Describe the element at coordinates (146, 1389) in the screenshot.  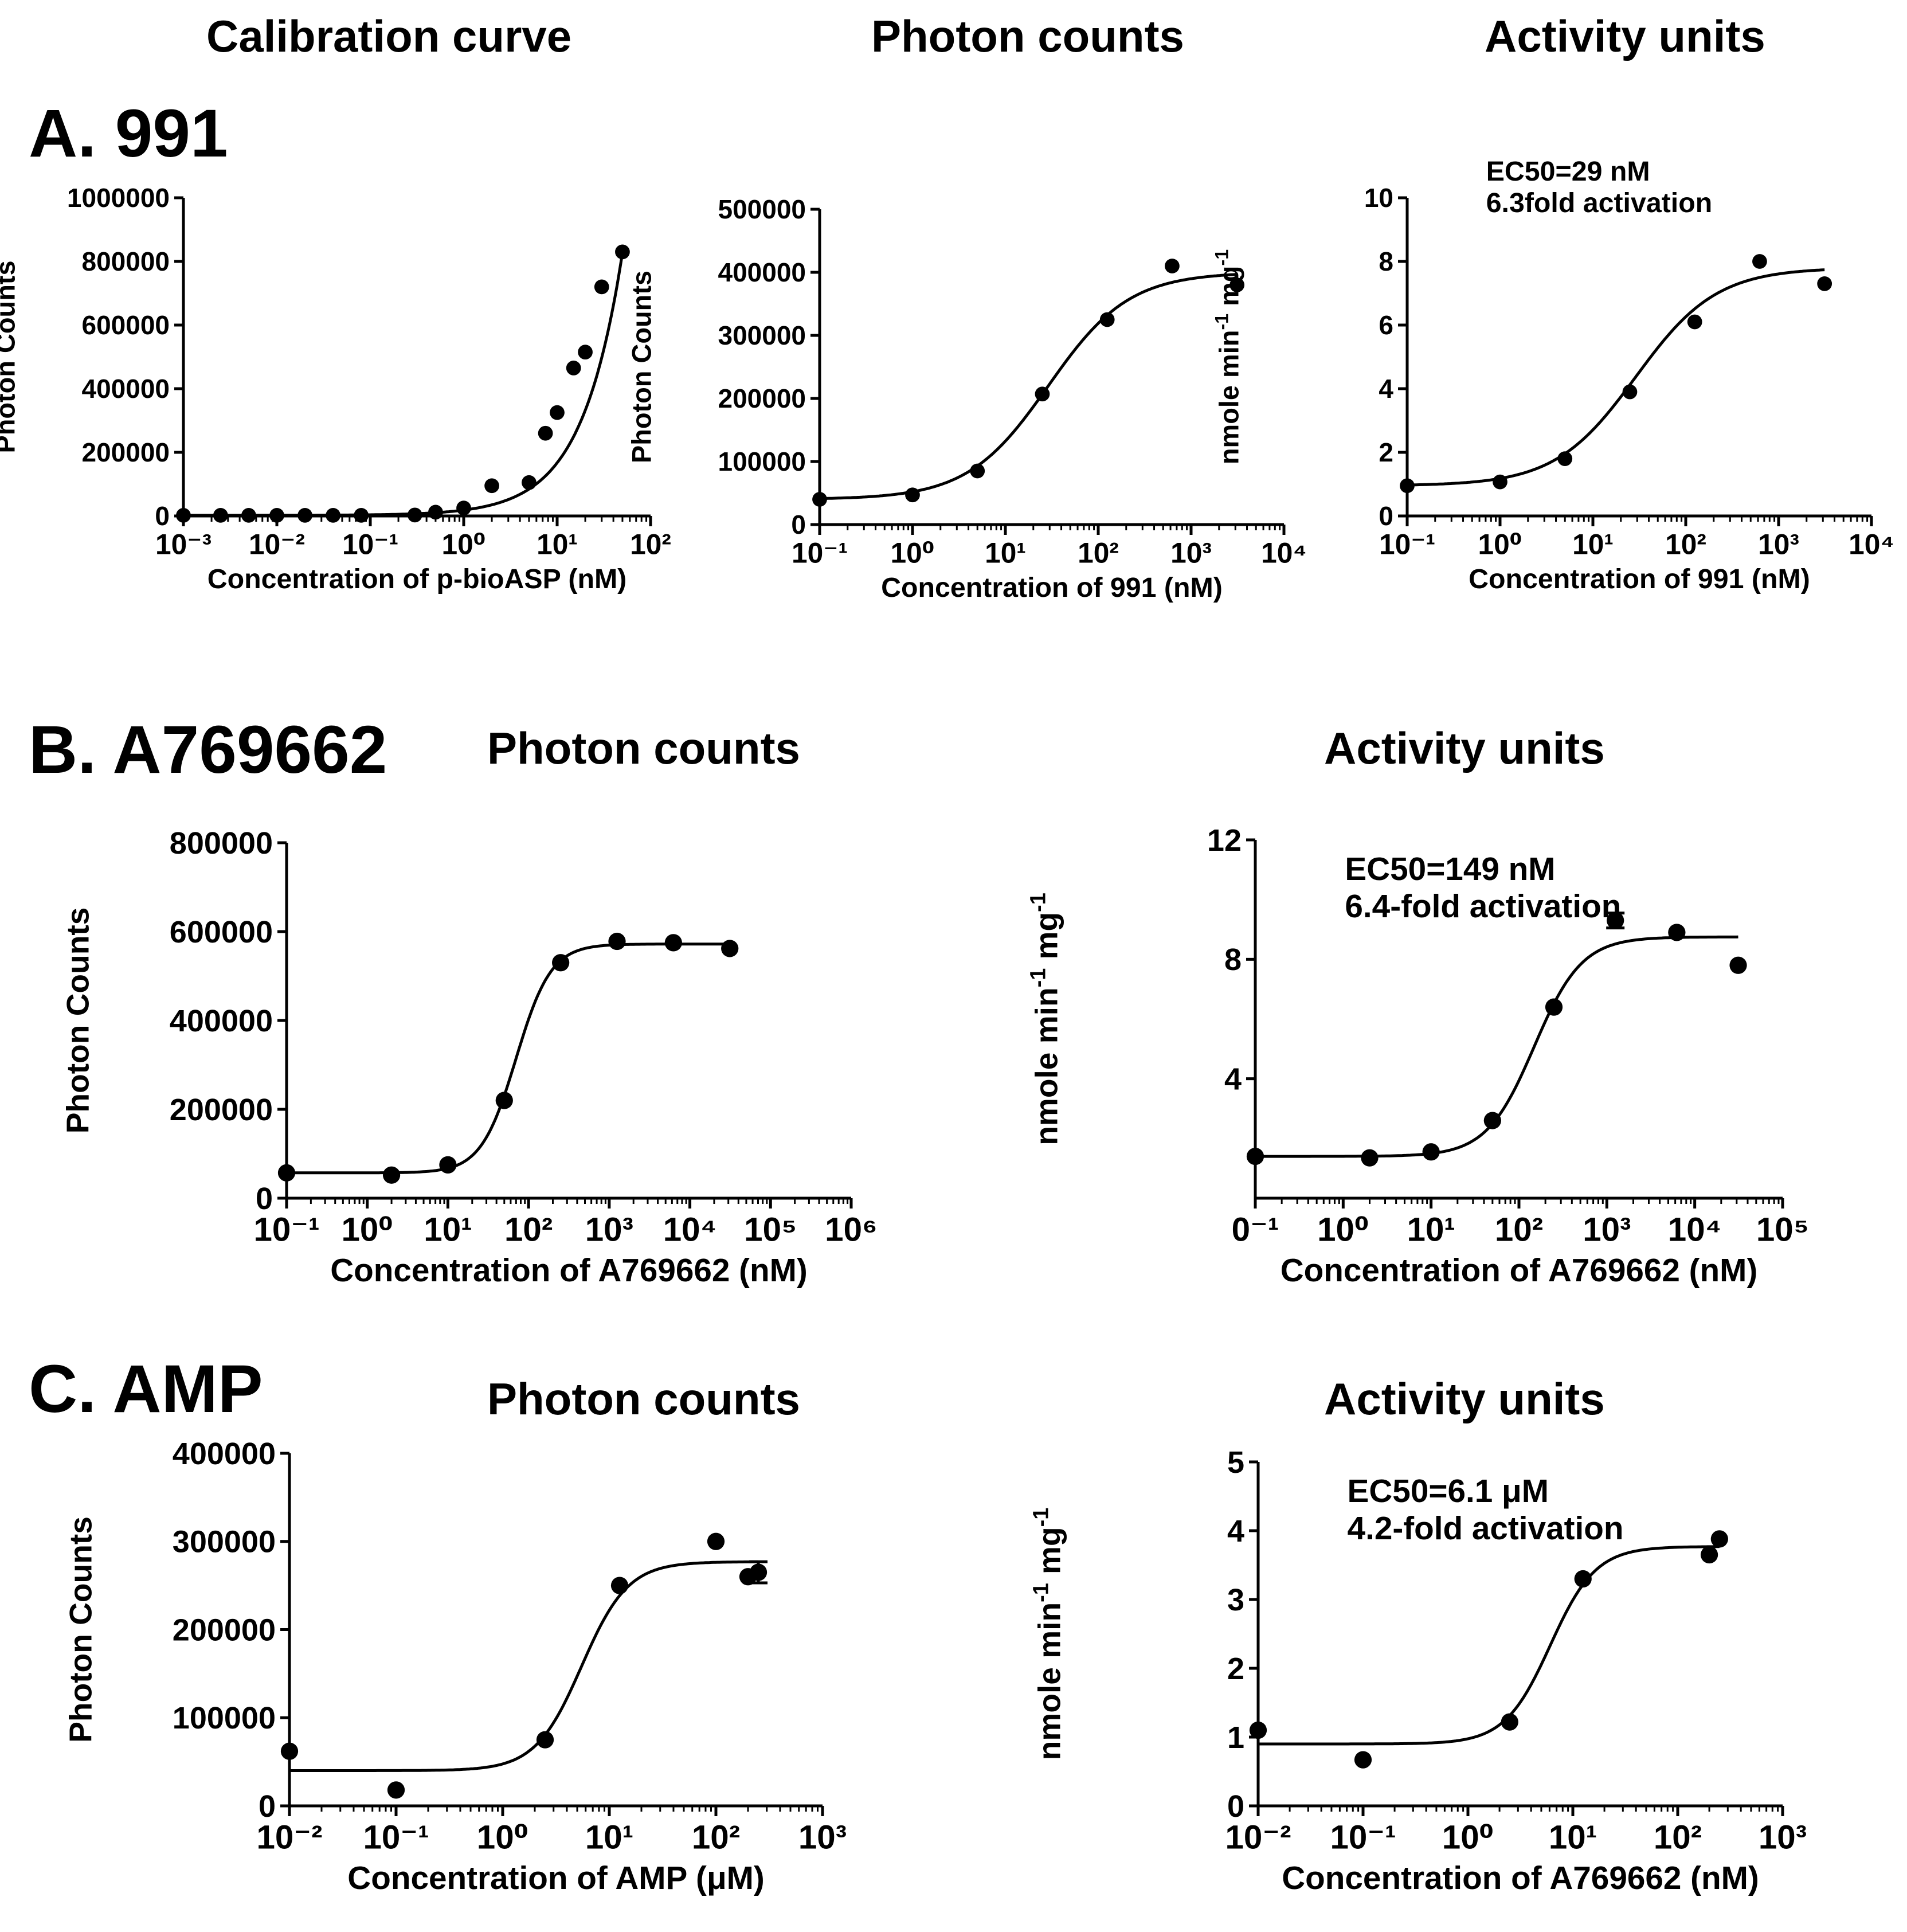
I see `row-label-c: C. AMP` at that location.